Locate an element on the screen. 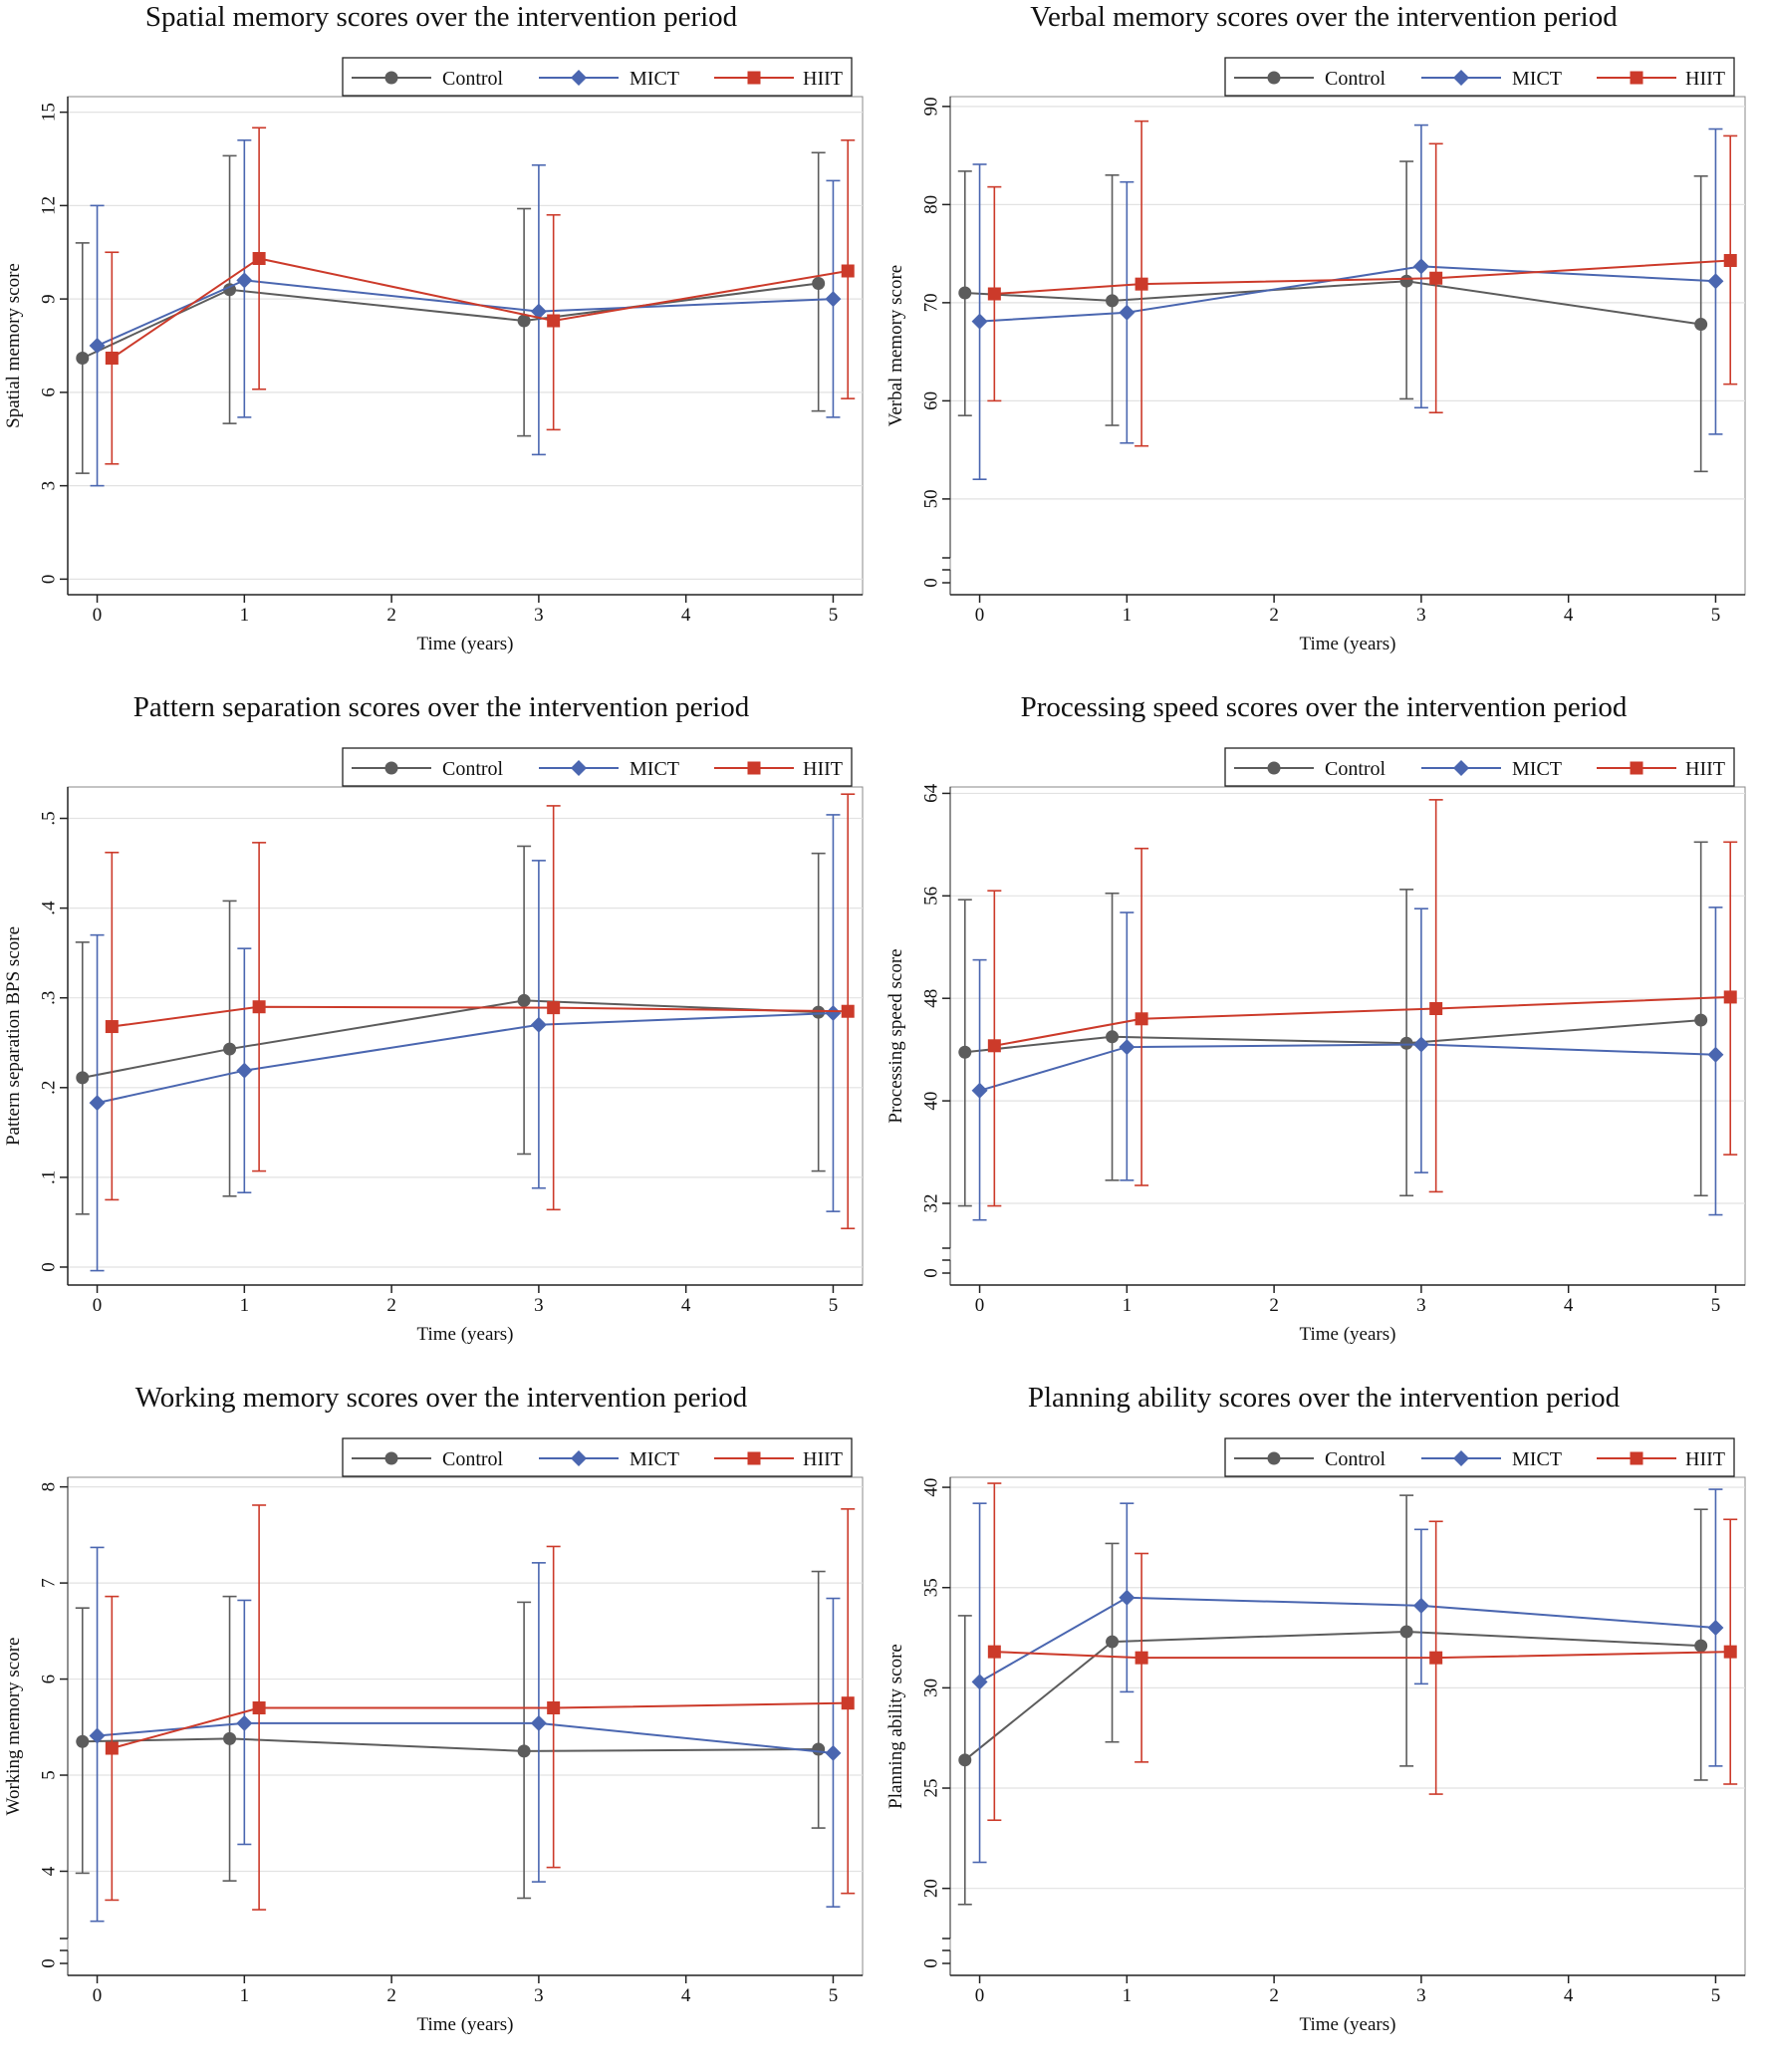  y-axis-title: Spatial memory score is located at coordinates (14, 345).